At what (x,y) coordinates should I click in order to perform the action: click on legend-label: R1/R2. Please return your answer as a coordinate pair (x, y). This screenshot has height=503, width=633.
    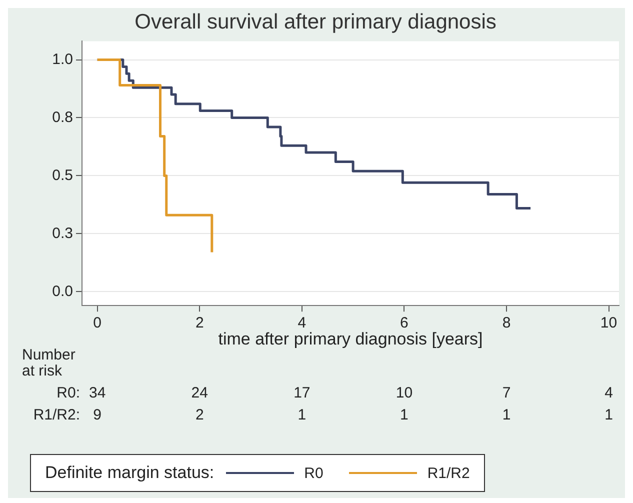
    Looking at the image, I should click on (448, 473).